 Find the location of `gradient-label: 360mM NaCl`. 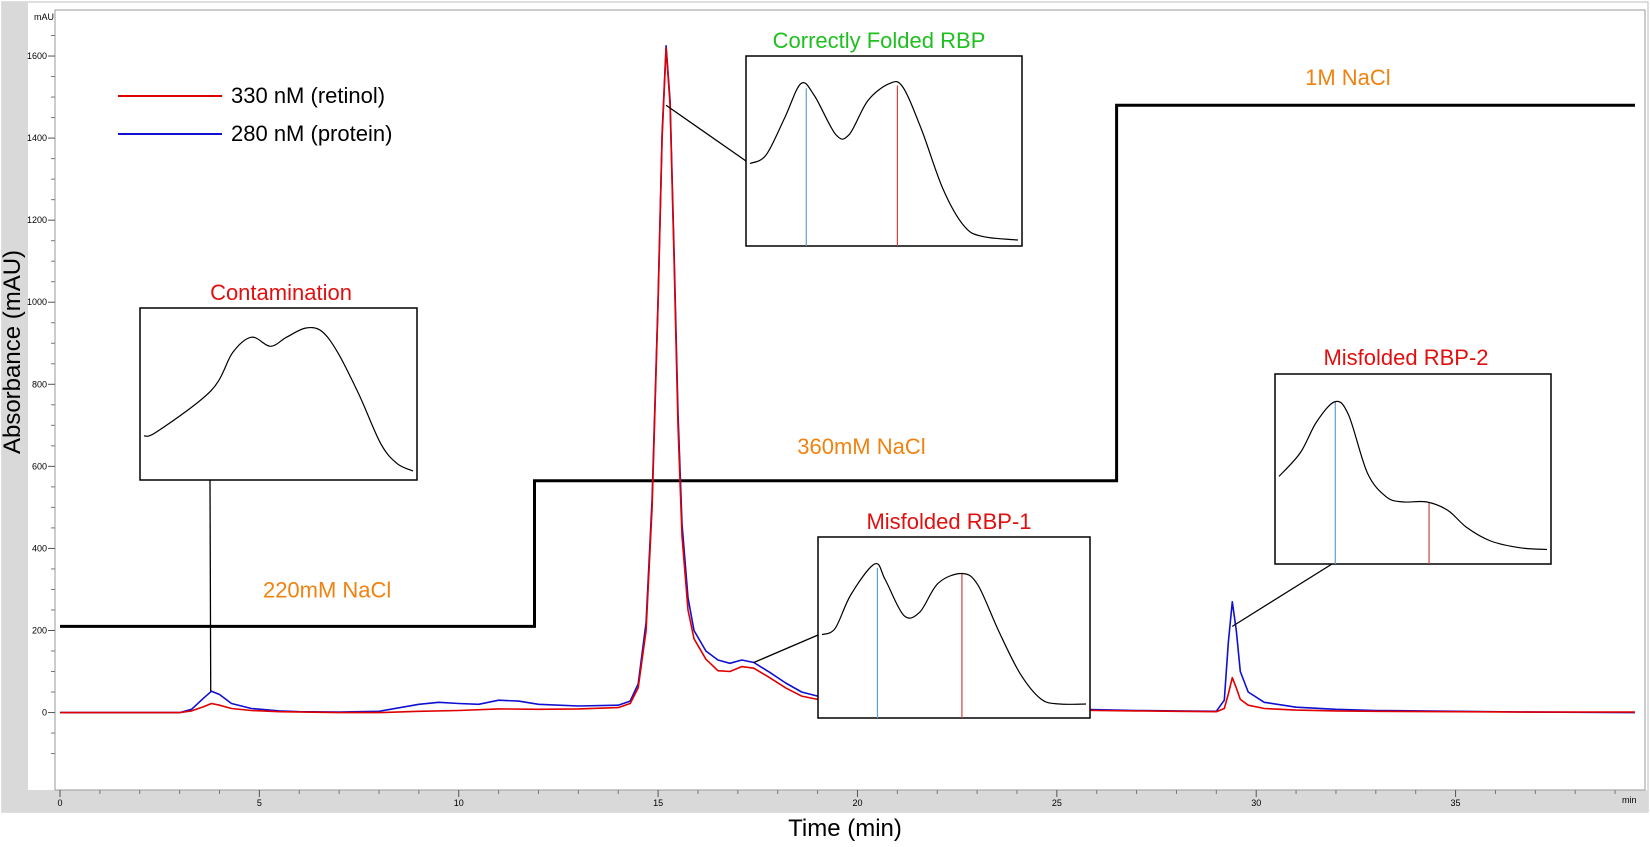

gradient-label: 360mM NaCl is located at coordinates (861, 446).